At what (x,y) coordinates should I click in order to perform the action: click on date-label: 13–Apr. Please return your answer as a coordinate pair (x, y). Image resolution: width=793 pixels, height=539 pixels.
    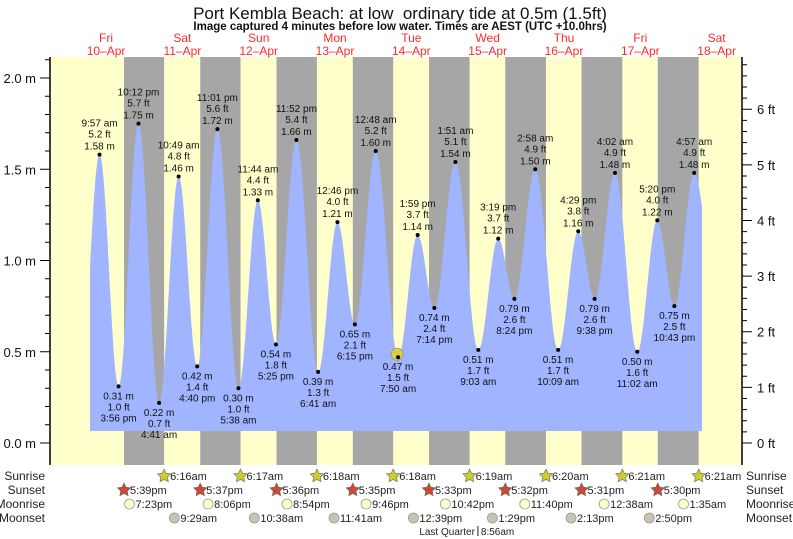
    Looking at the image, I should click on (335, 51).